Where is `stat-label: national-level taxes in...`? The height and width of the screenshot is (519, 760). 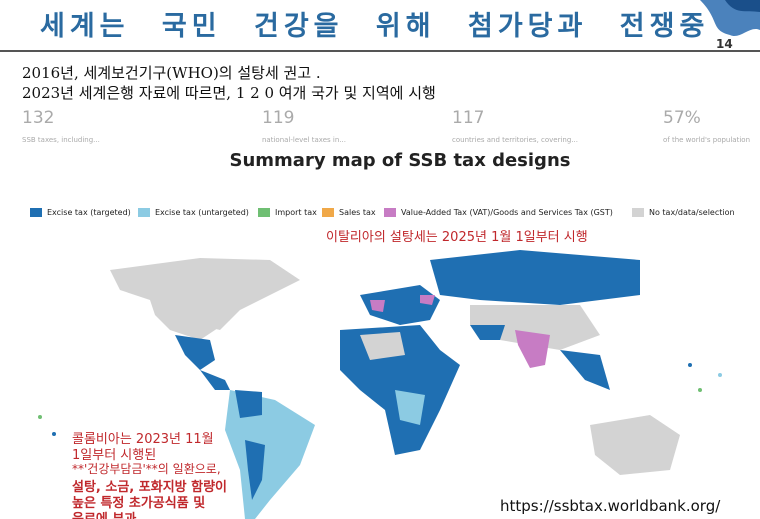 stat-label: national-level taxes in... is located at coordinates (304, 140).